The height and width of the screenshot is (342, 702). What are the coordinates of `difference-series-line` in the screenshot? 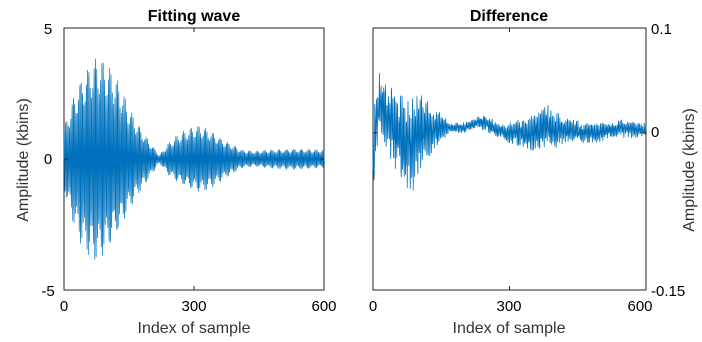 It's located at (509, 131).